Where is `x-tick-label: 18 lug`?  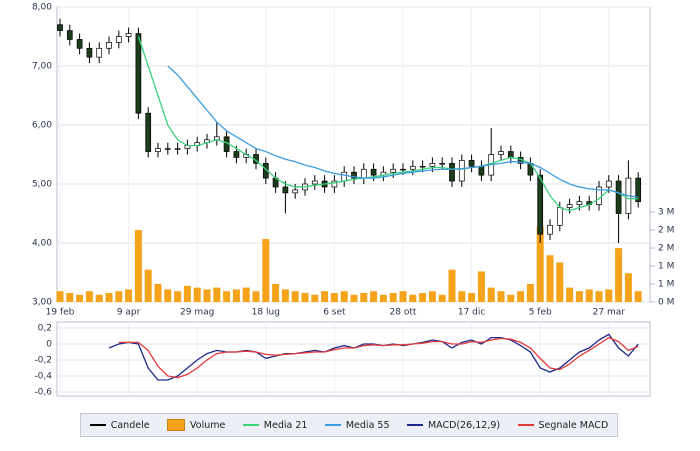 x-tick-label: 18 lug is located at coordinates (266, 313).